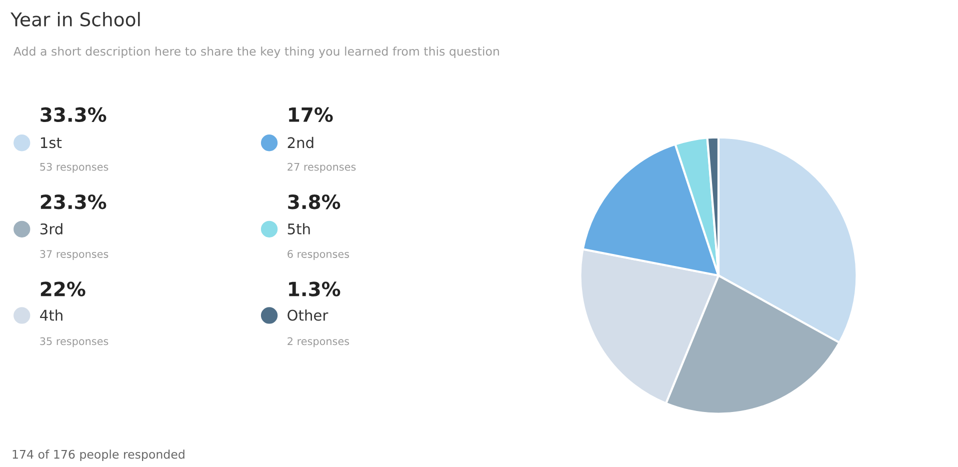  Describe the element at coordinates (308, 315) in the screenshot. I see `legend-label: Other` at that location.